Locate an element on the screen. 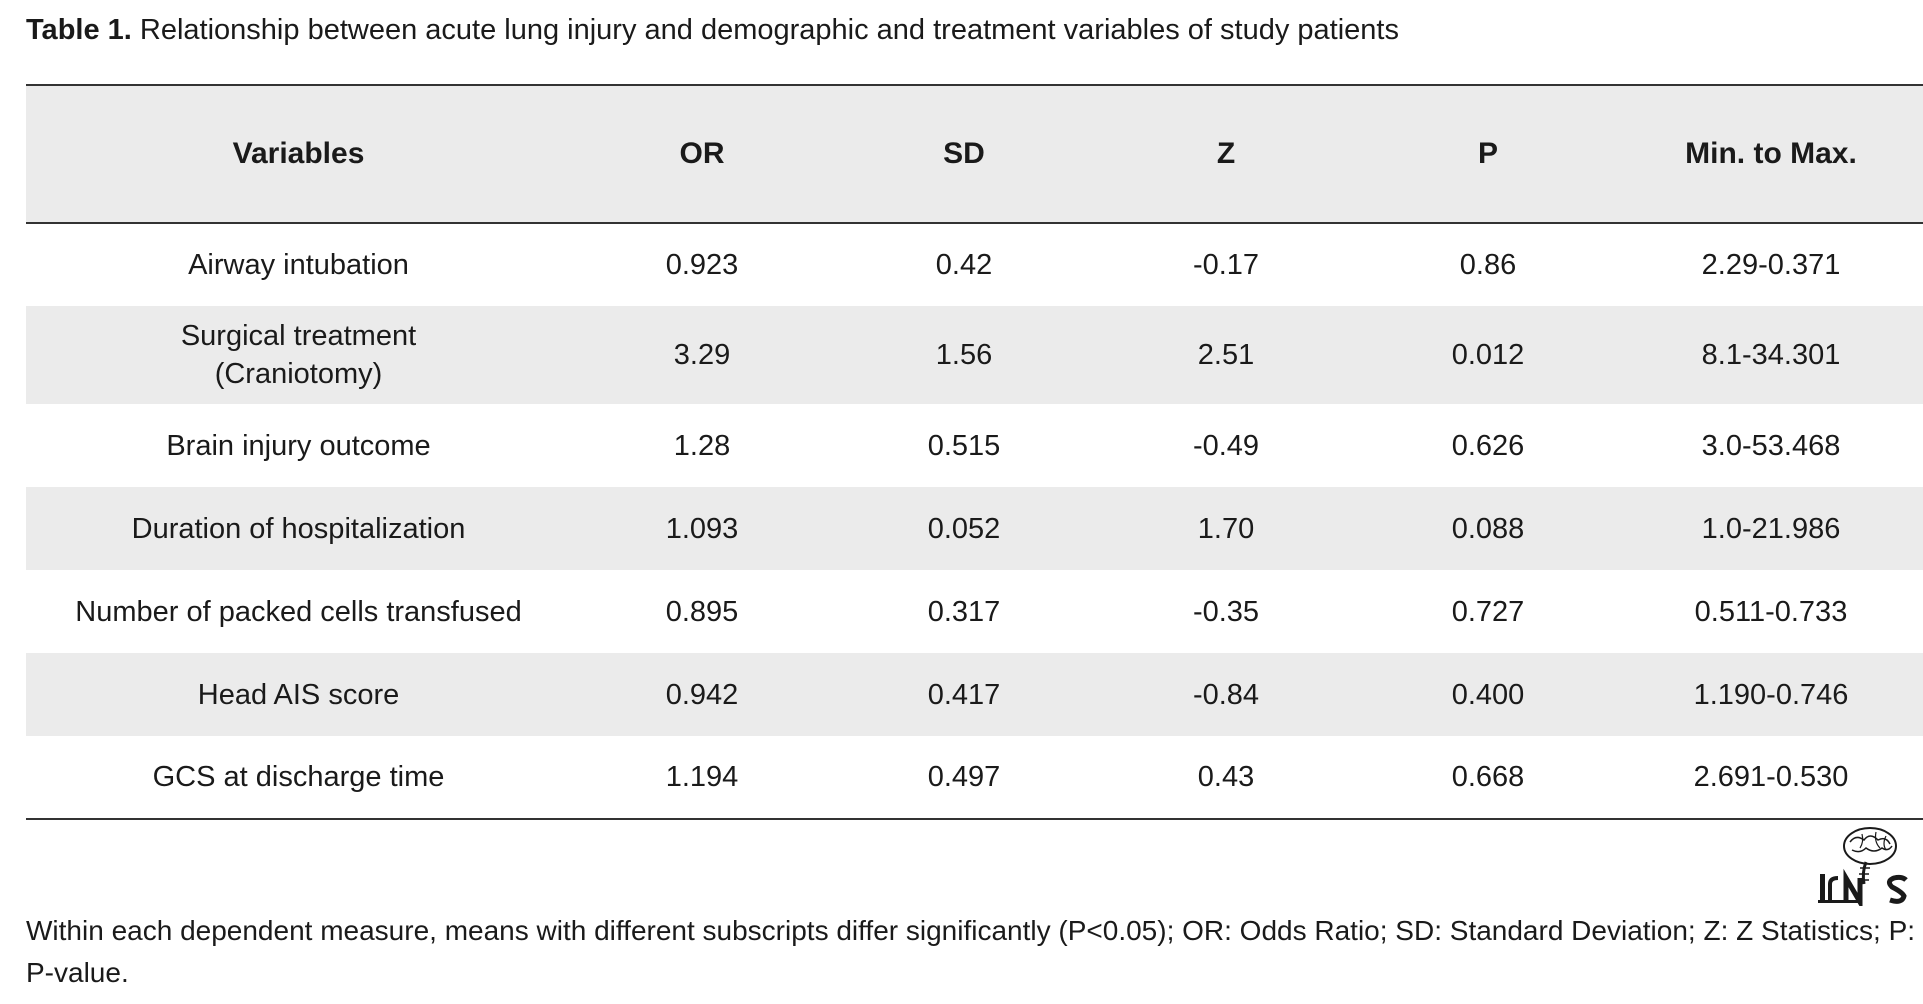 Image resolution: width=1923 pixels, height=1004 pixels. cell-variable: Number of packed cells transfused is located at coordinates (298, 611).